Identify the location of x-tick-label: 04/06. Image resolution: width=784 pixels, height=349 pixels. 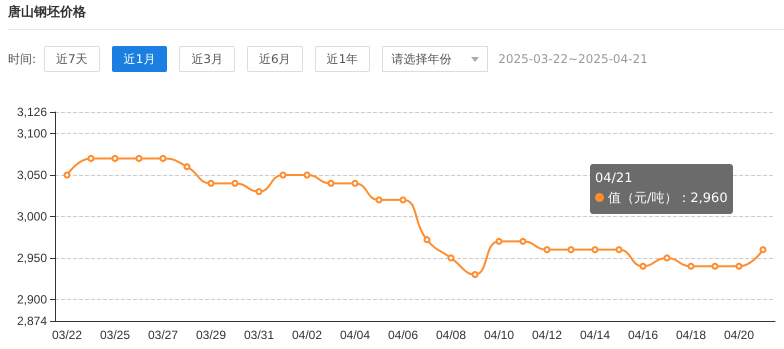
(403, 335).